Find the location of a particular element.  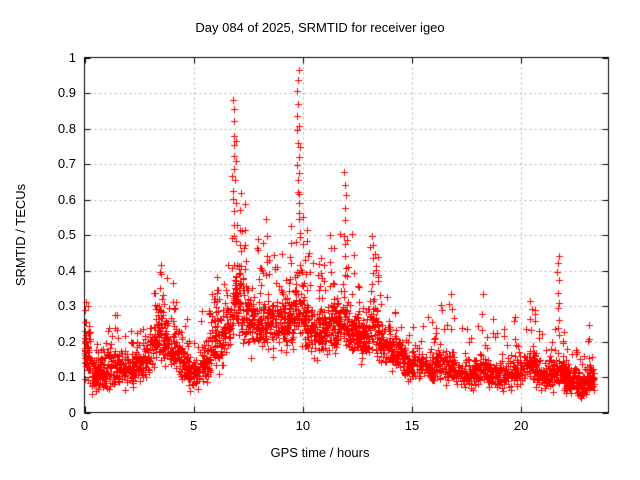

y-tick-label: 0 is located at coordinates (72, 412).